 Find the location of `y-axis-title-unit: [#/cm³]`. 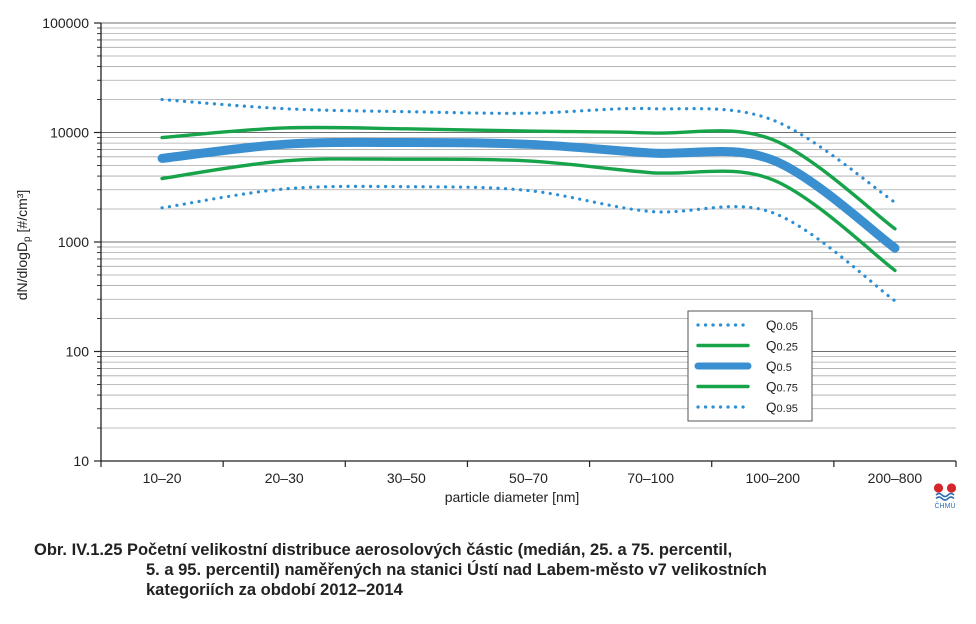

y-axis-title-unit: [#/cm³] is located at coordinates (22, 211).